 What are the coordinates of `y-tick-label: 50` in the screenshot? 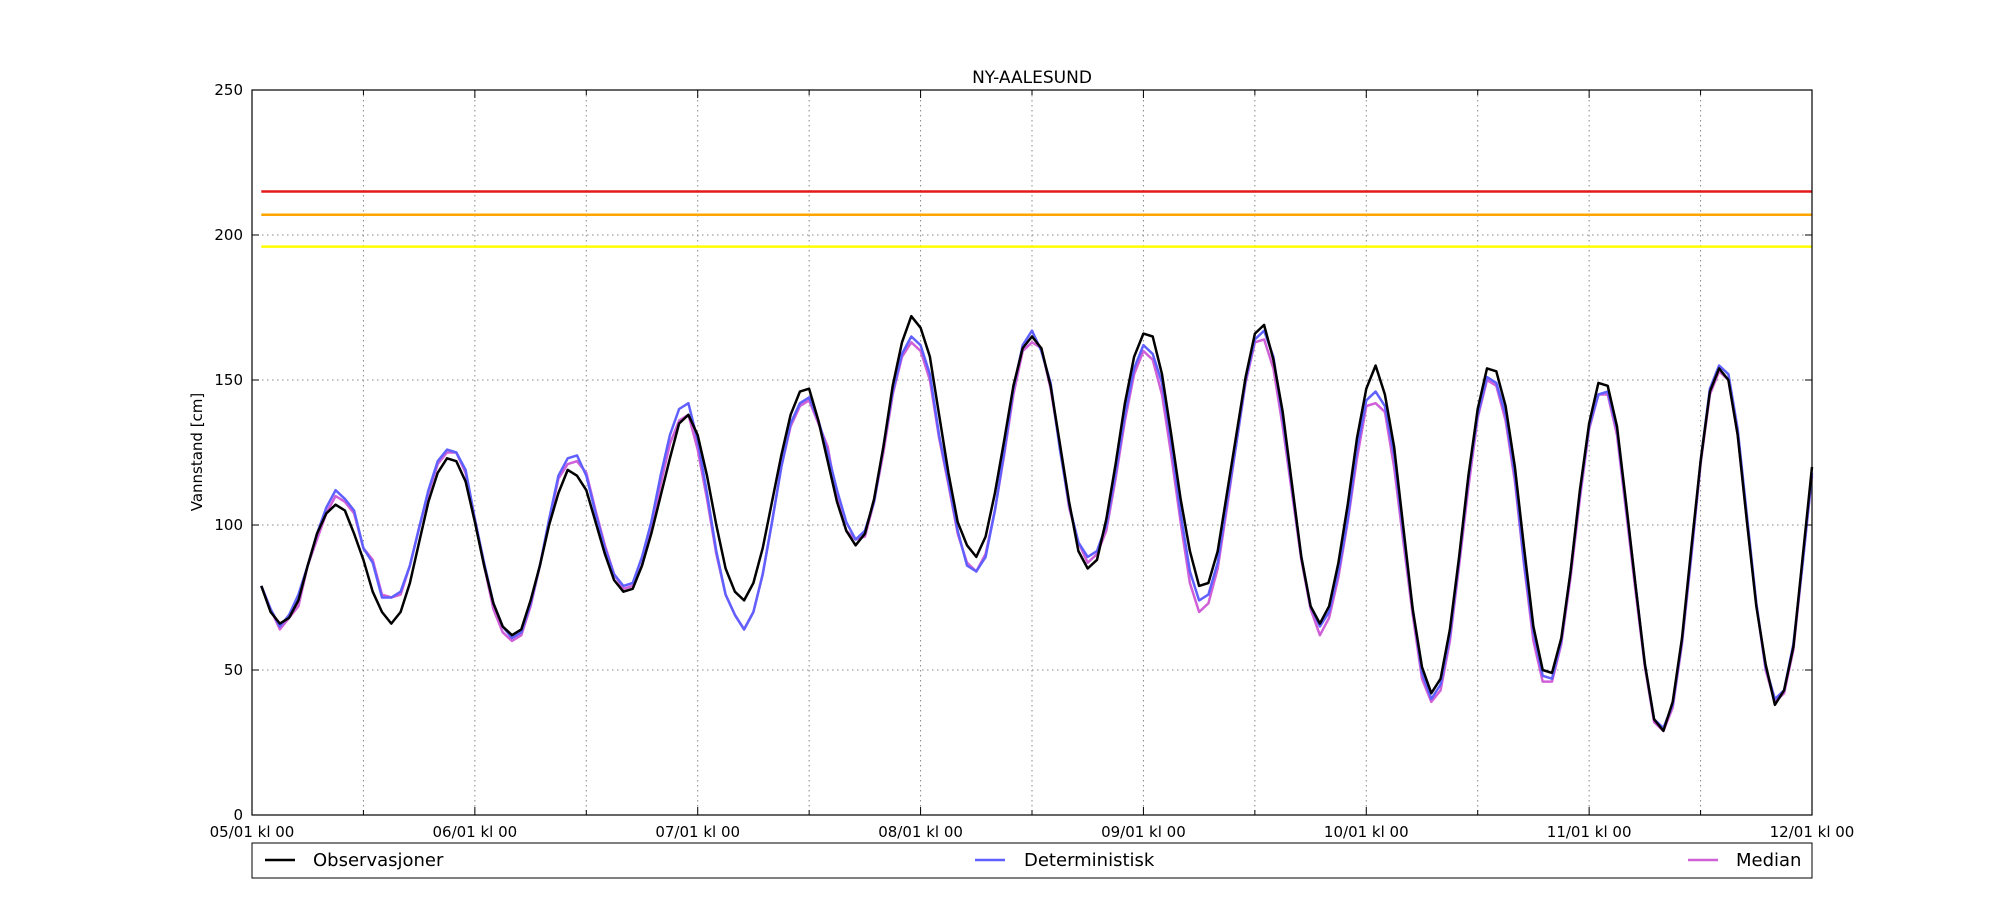 It's located at (233, 670).